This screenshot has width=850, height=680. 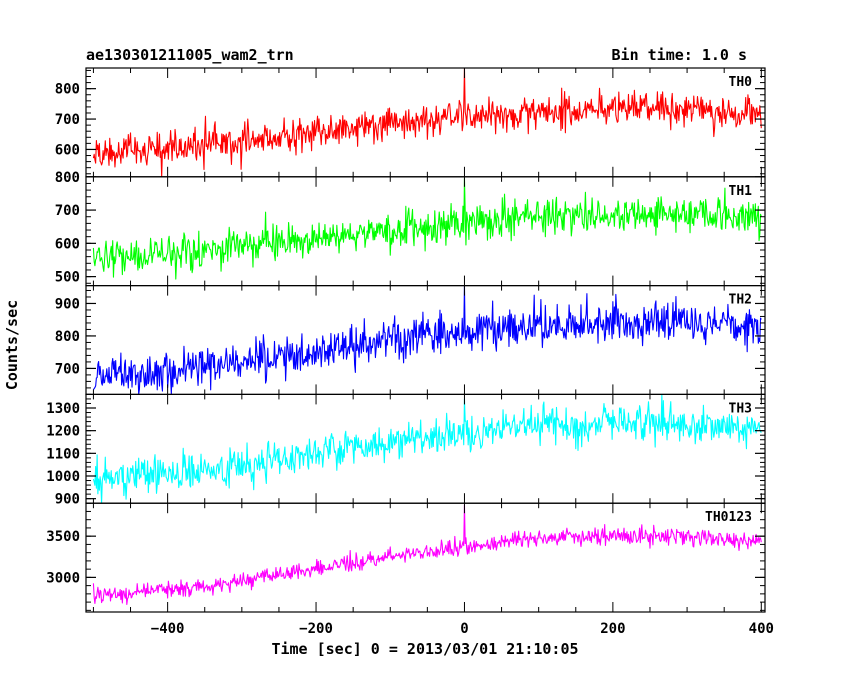 I want to click on panel-label: TH0123, so click(x=728, y=517).